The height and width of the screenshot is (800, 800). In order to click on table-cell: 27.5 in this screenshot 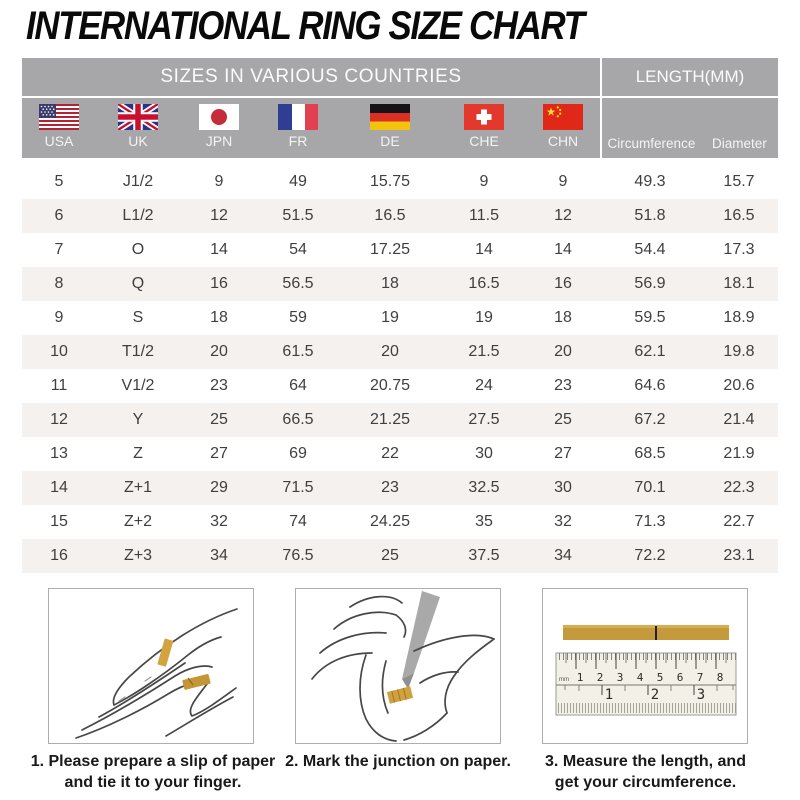, I will do `click(484, 419)`.